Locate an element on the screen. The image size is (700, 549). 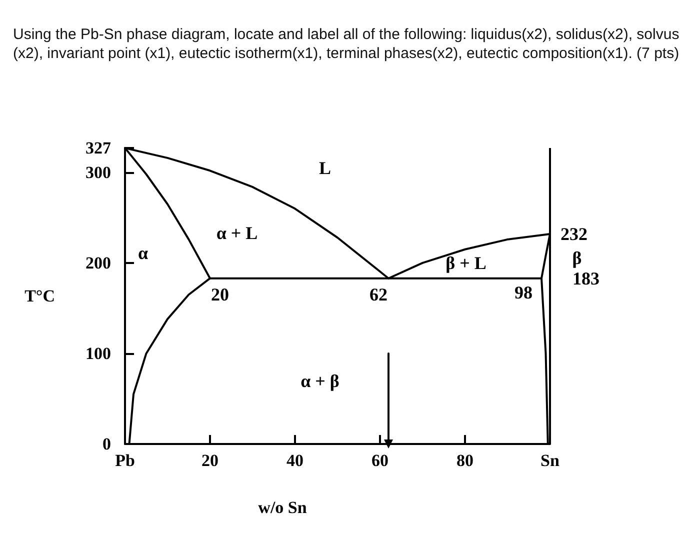
x-tick-label: 40 is located at coordinates (295, 460).